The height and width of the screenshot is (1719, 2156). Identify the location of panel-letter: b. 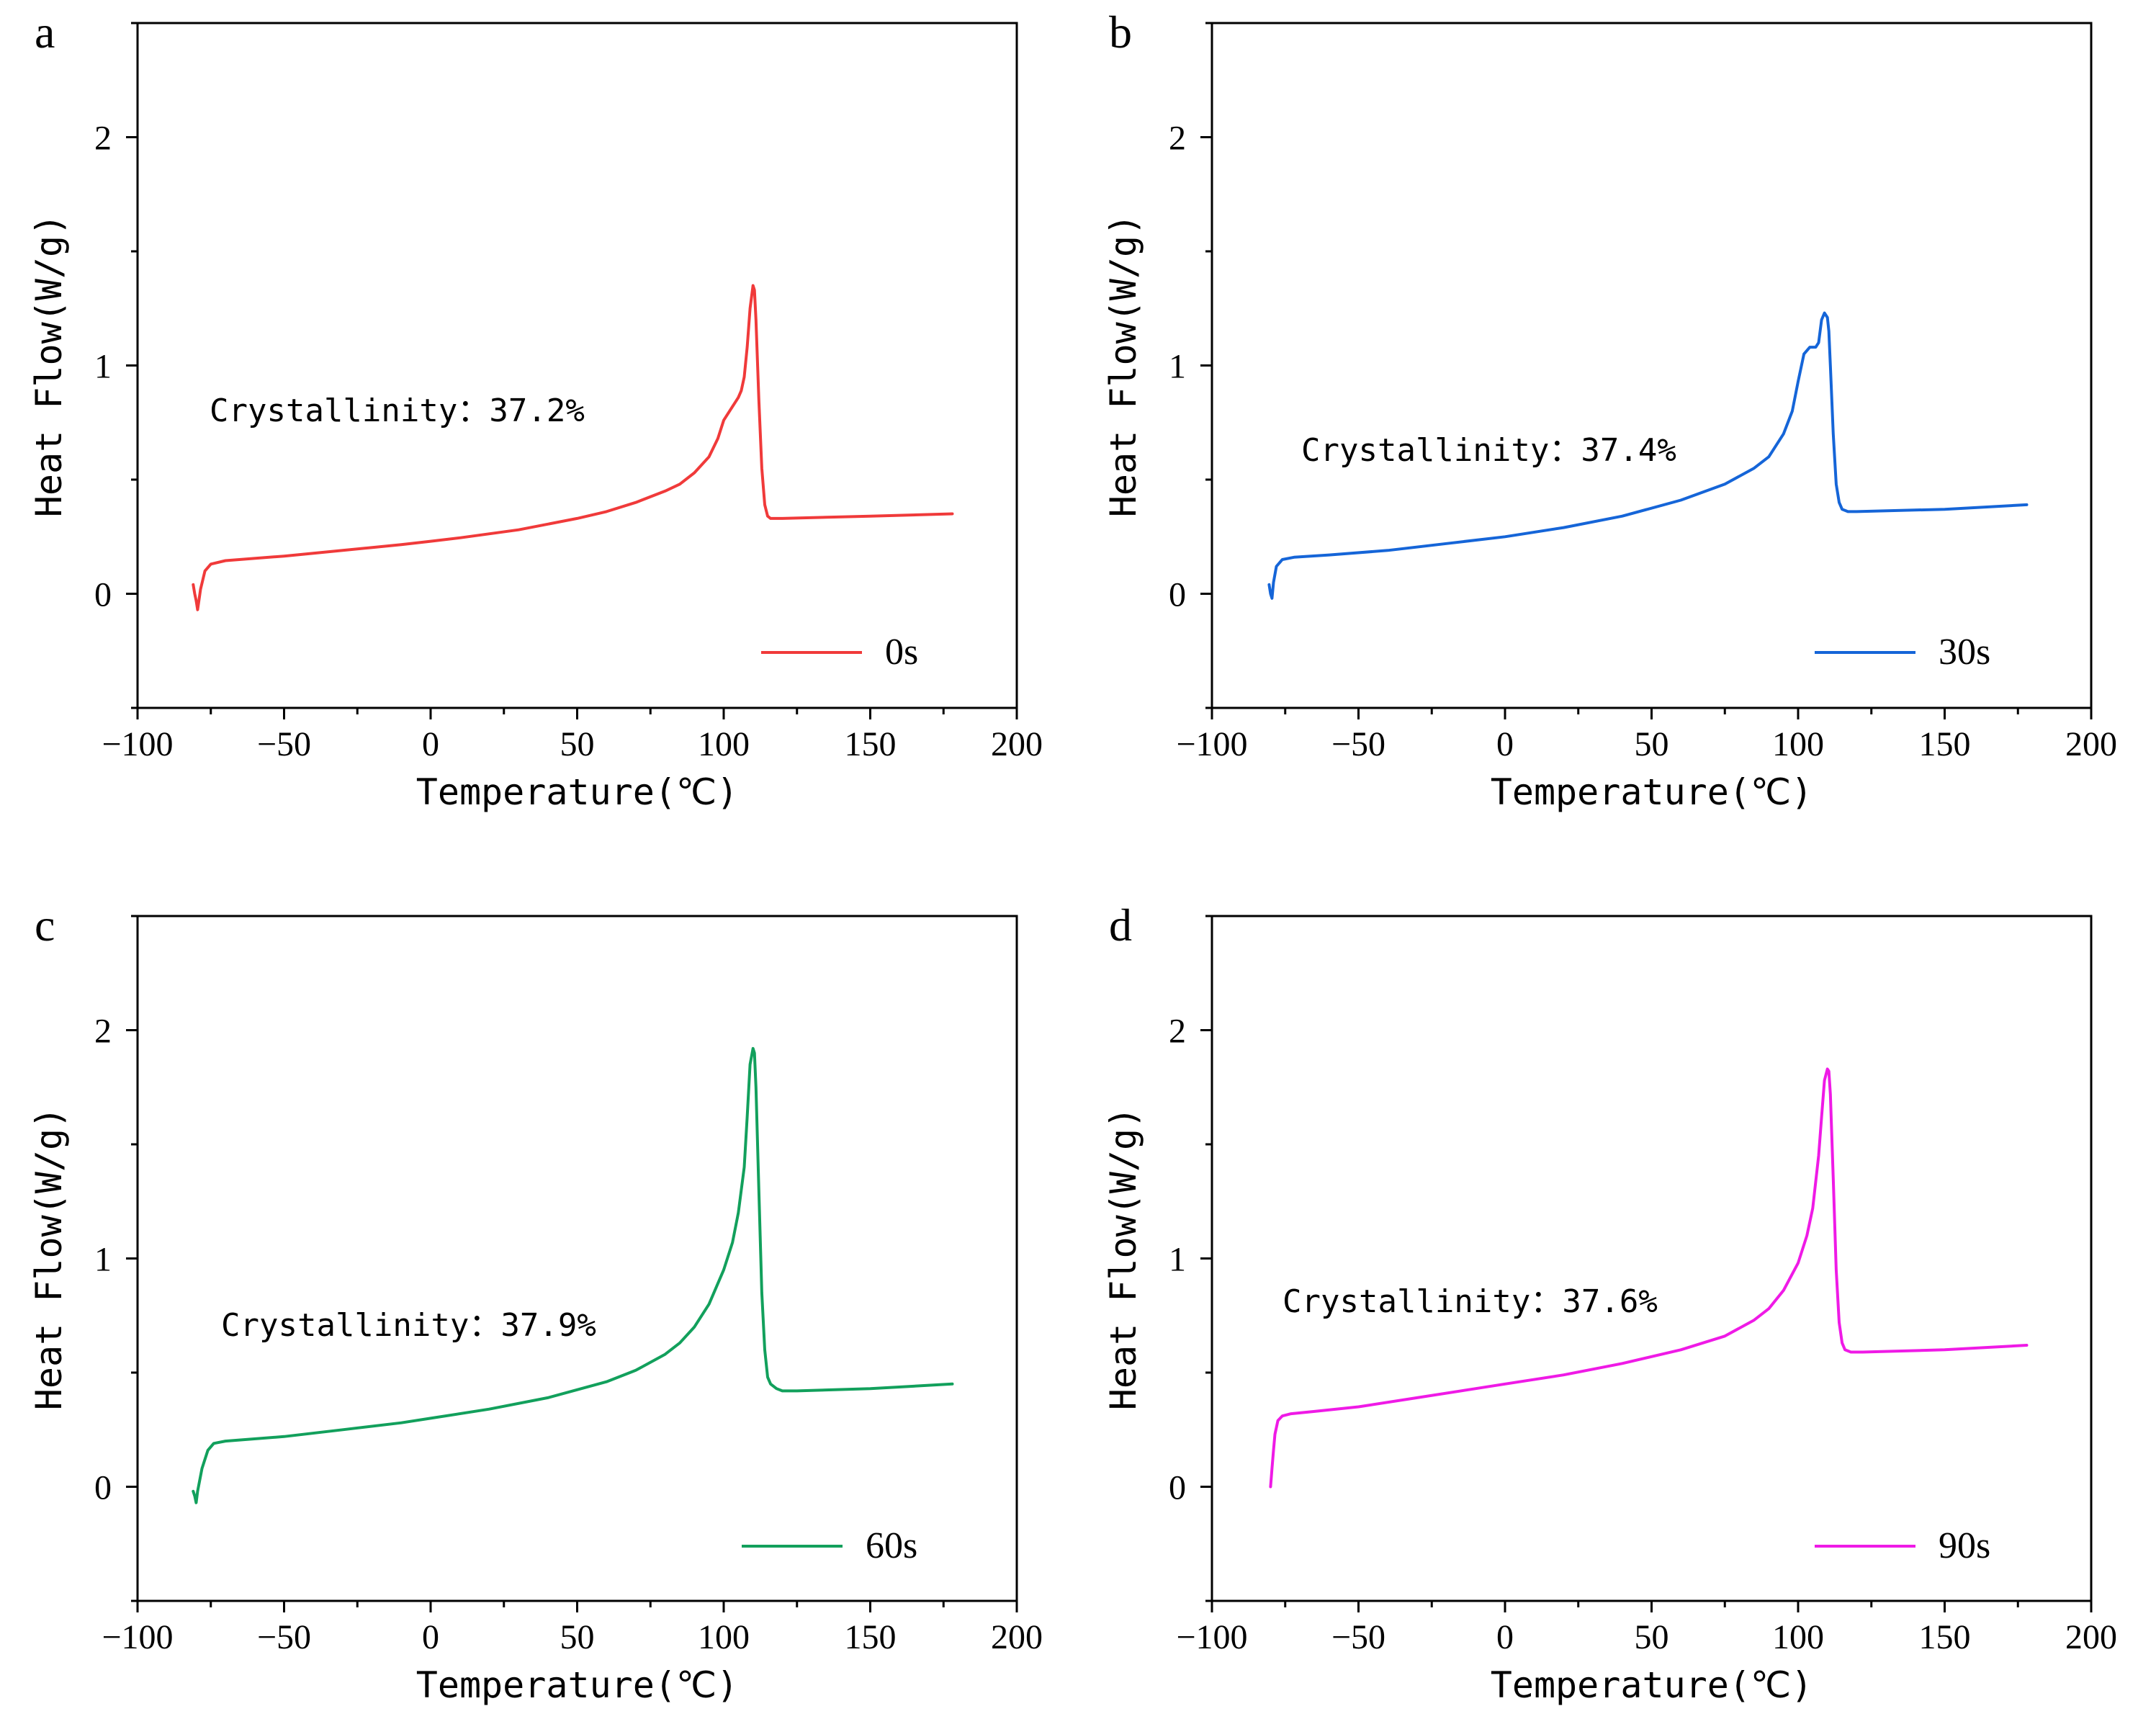
(1120, 32).